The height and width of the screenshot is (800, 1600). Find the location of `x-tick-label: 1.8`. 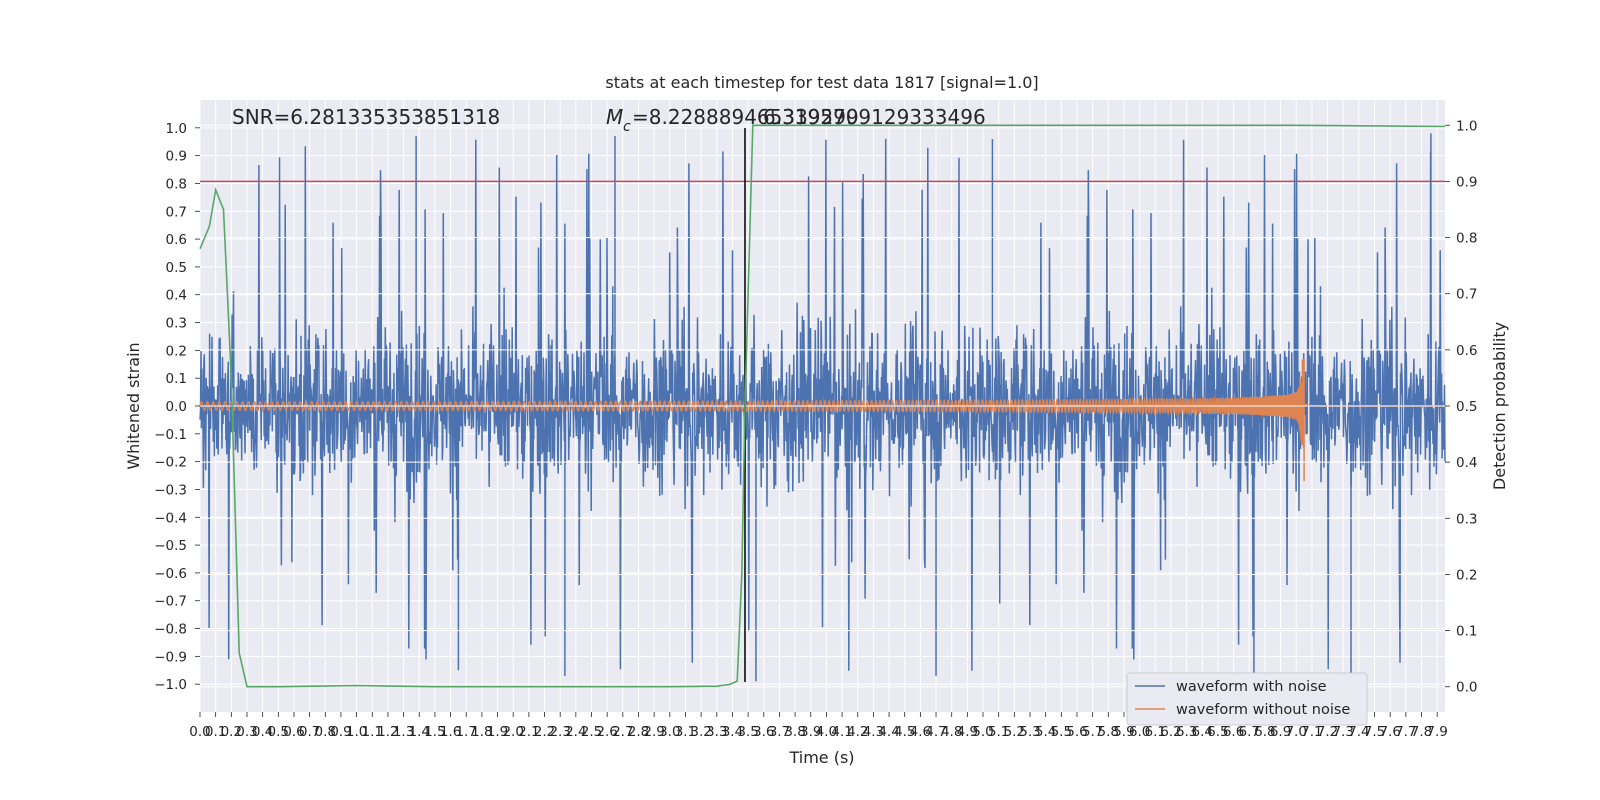

x-tick-label: 1.8 is located at coordinates (481, 732).